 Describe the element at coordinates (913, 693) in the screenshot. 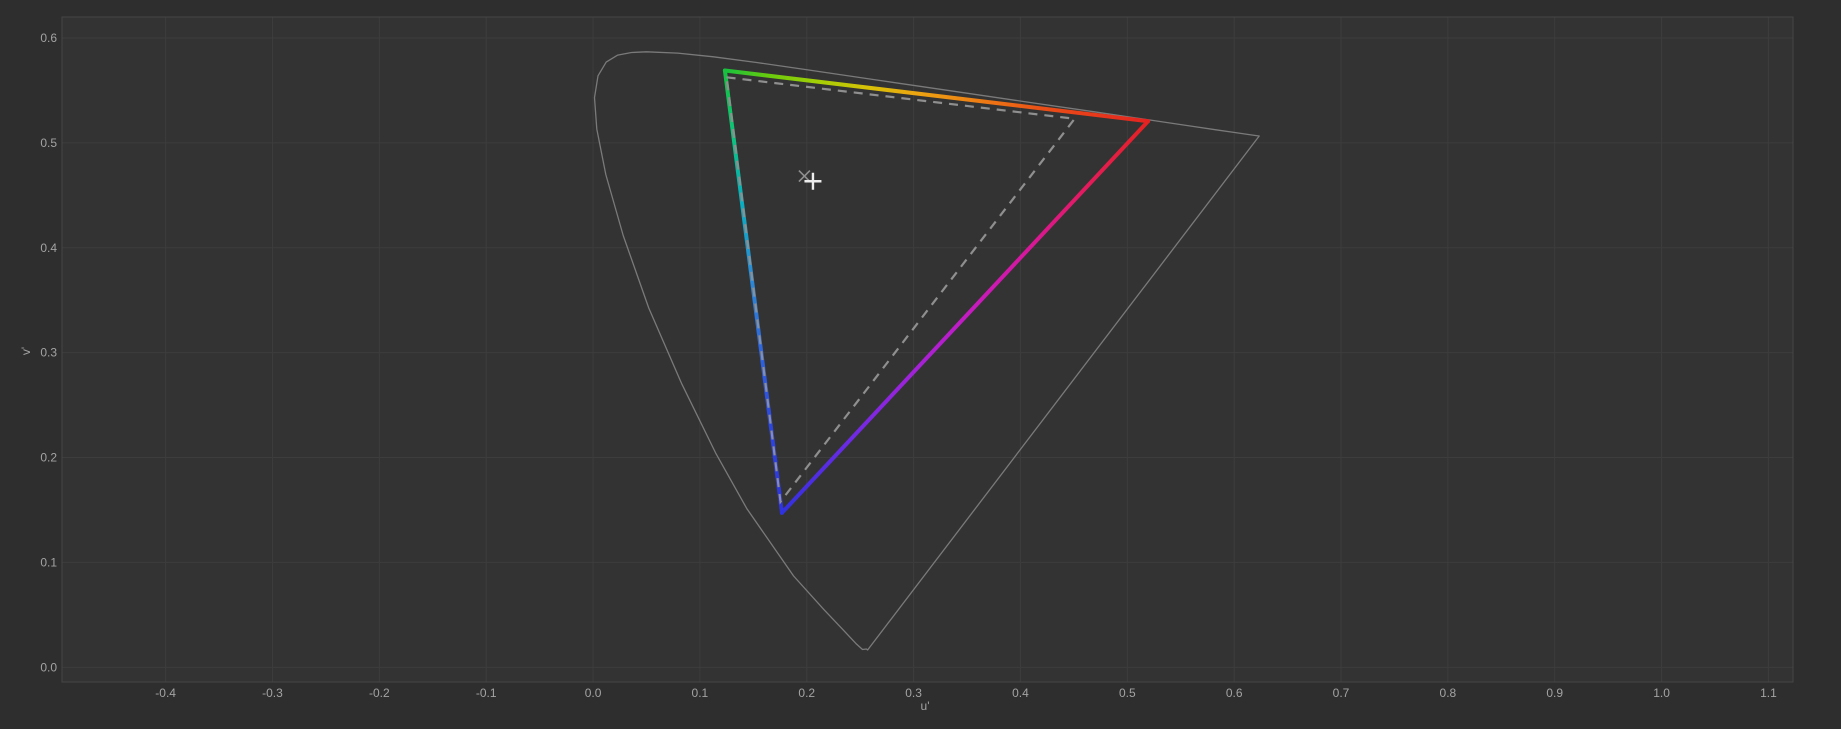

I see `x-tick-label: 0.3` at that location.